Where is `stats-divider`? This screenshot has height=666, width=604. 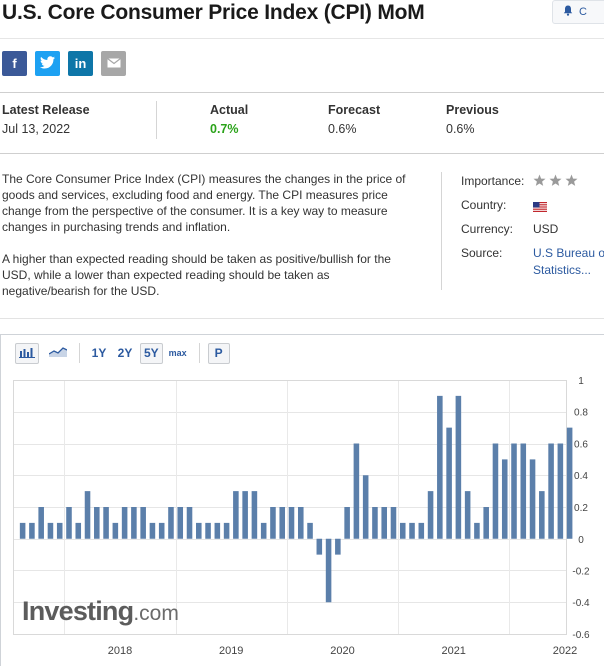 stats-divider is located at coordinates (156, 120).